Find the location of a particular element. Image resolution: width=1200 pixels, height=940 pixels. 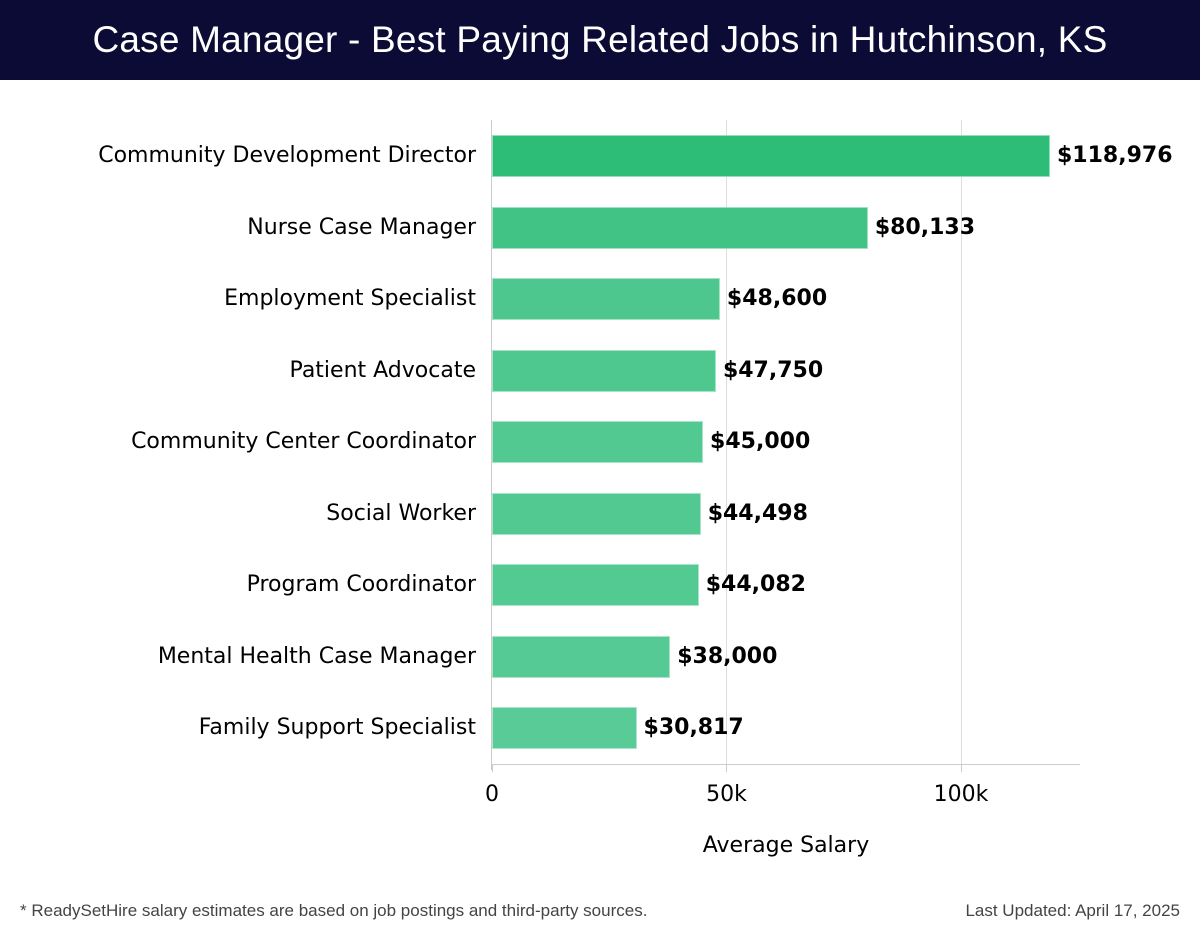

category-label: Community Center Coordinator is located at coordinates (303, 441).